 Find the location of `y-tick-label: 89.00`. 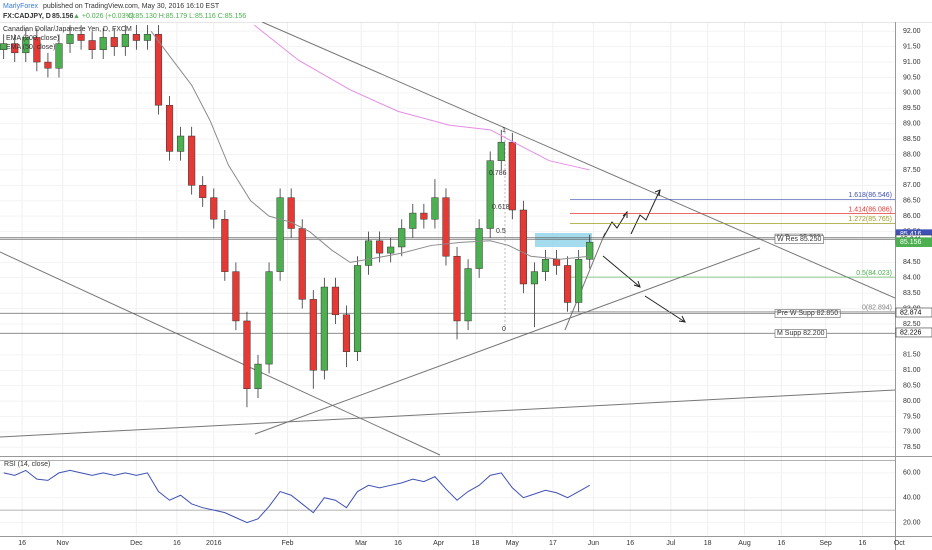

y-tick-label: 89.00 is located at coordinates (912, 124).